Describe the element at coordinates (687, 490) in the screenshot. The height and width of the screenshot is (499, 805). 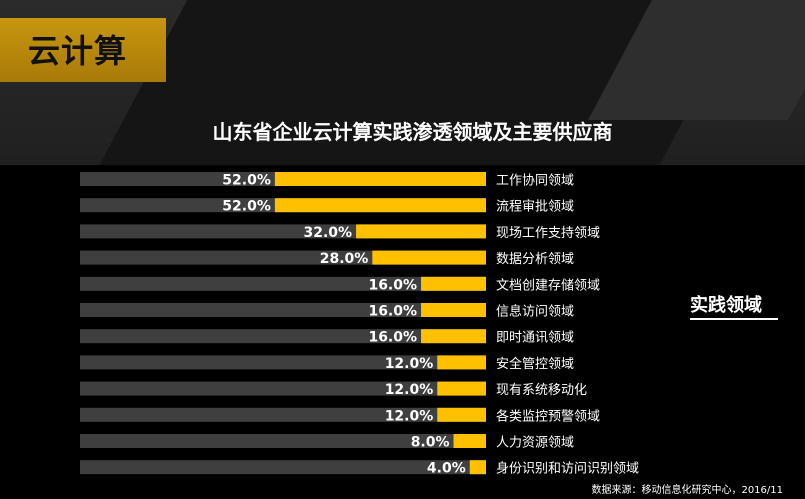
I see `source-note: 数据来源：移动信息化研究中心，2016/11` at that location.